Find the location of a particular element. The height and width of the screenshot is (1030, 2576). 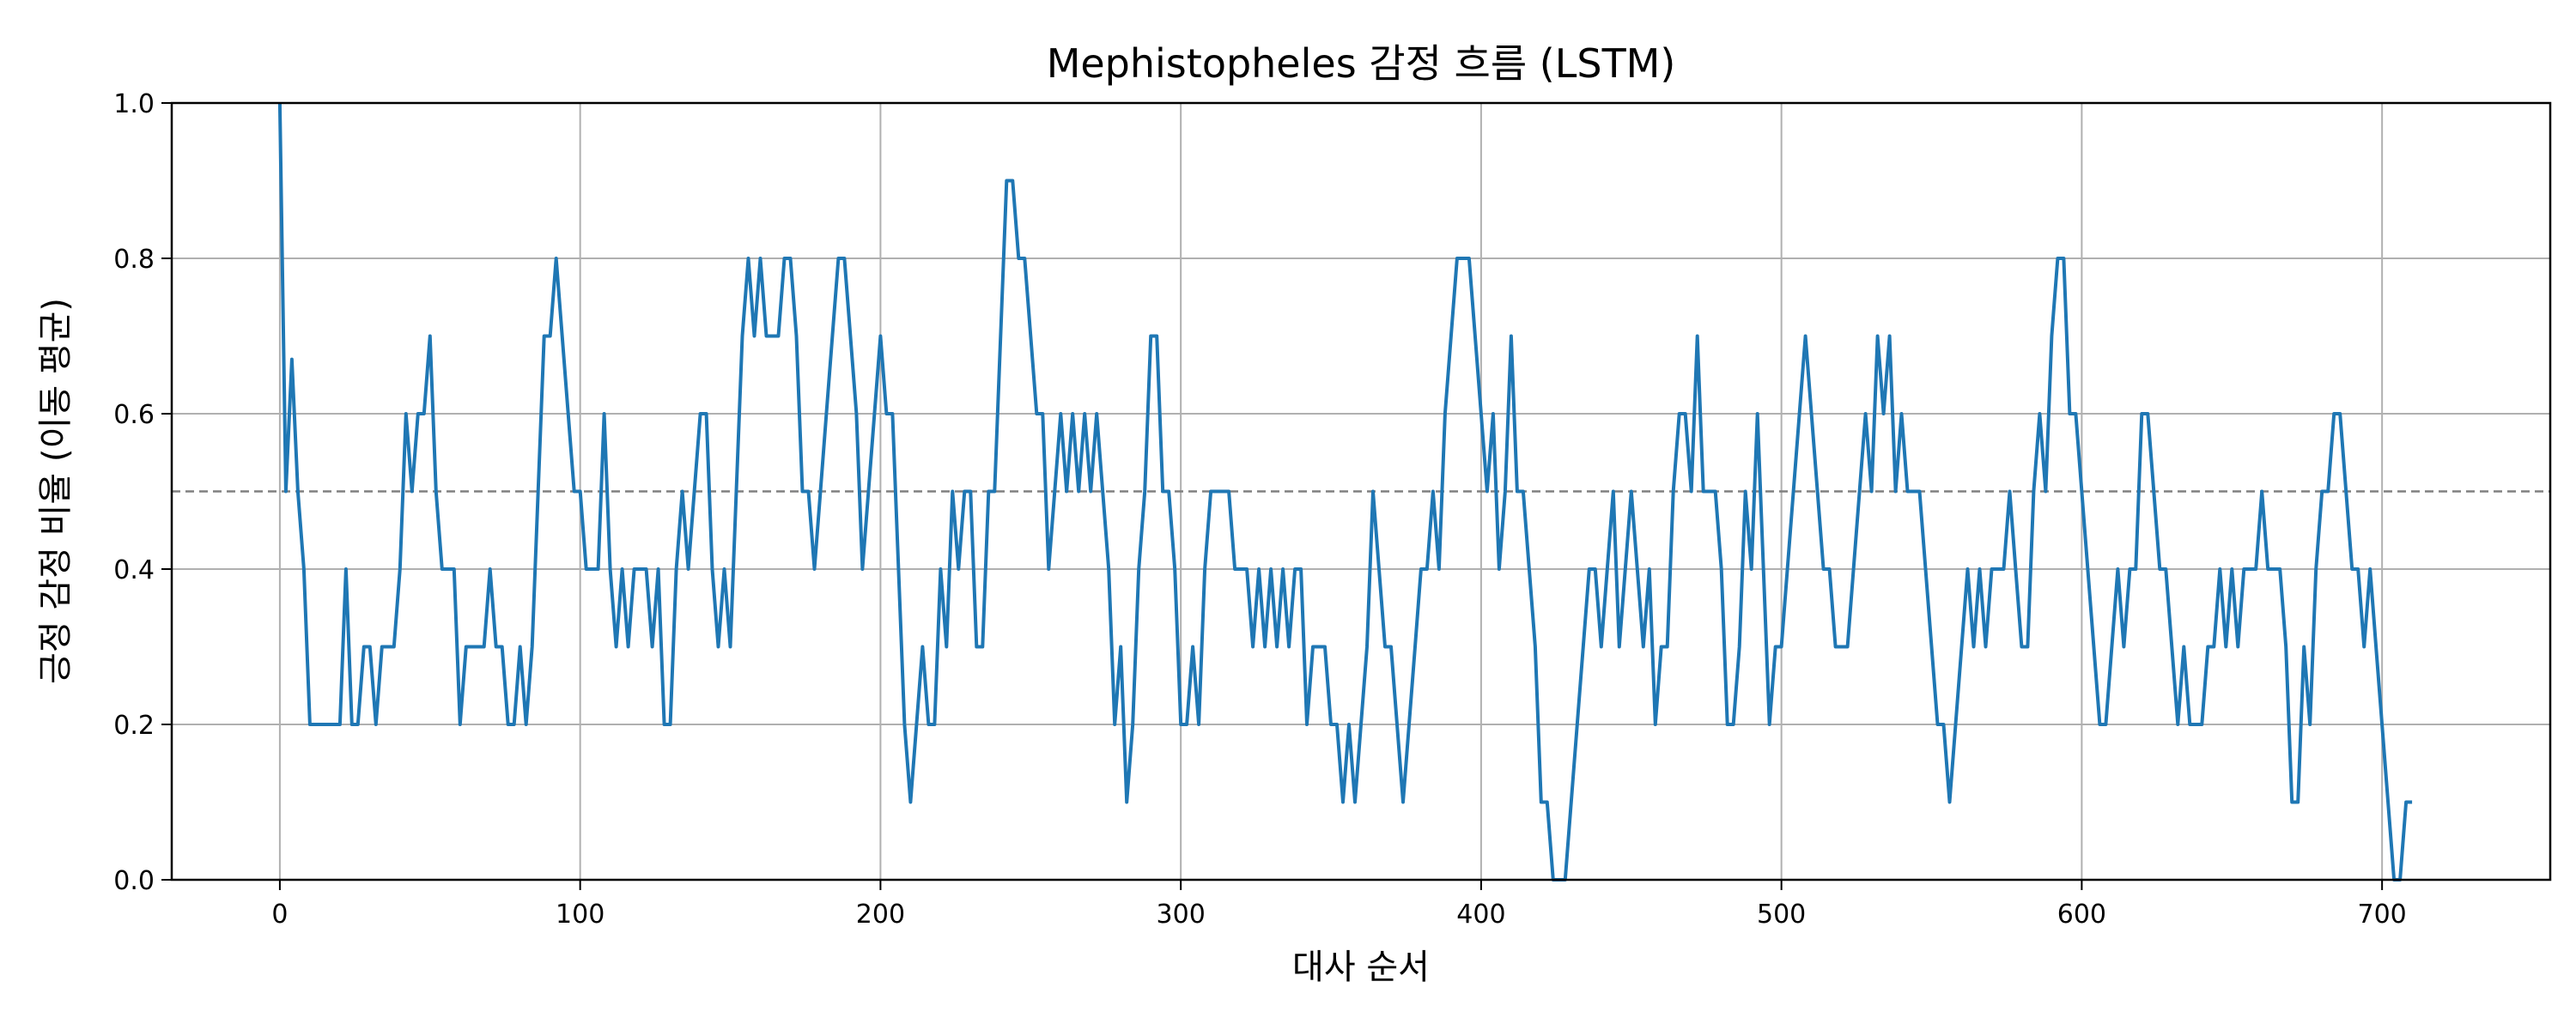

x-tick-label: 200 is located at coordinates (881, 915).